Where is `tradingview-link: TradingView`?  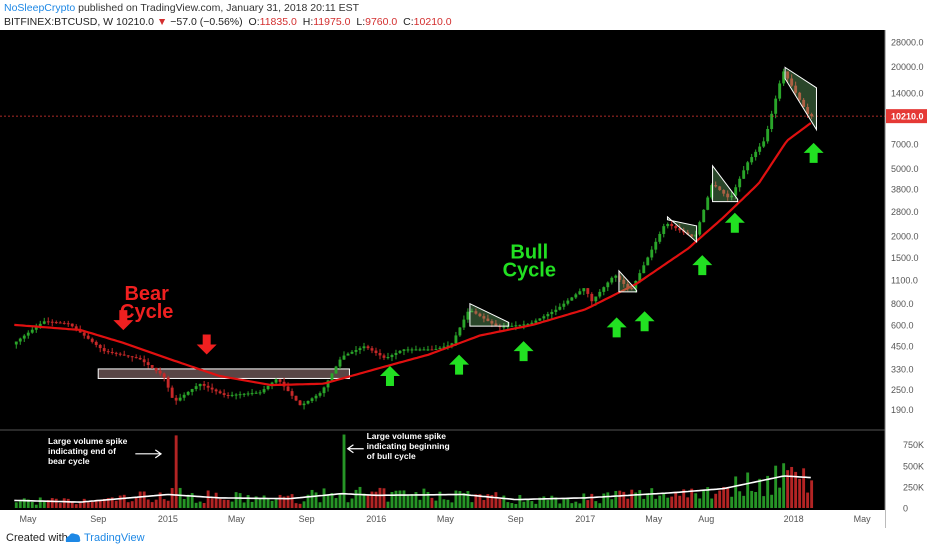
tradingview-link: TradingView is located at coordinates (114, 538).